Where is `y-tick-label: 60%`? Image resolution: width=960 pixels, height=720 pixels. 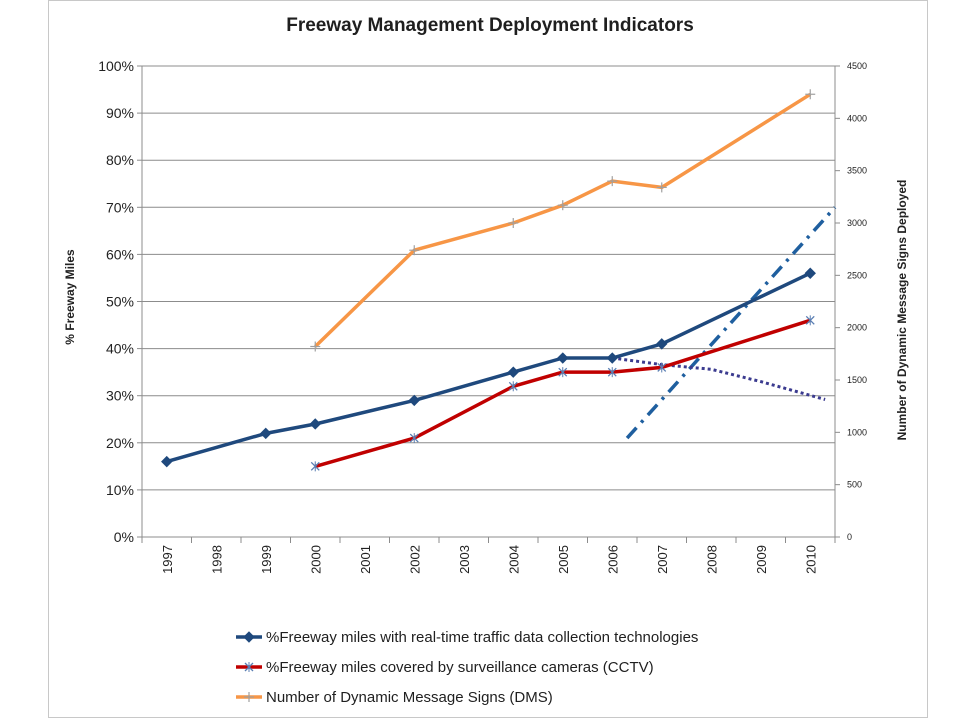
y-tick-label: 60% is located at coordinates (120, 254).